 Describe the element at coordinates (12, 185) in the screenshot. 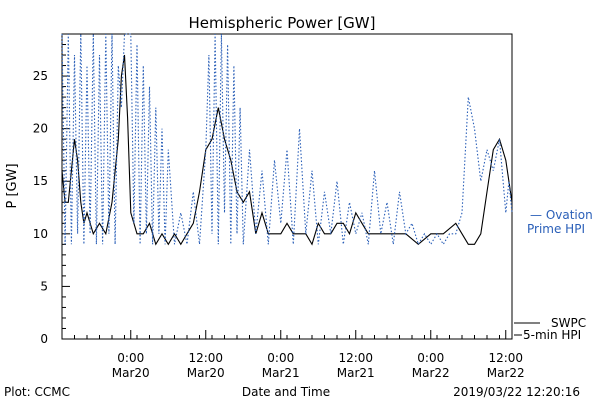

I see `y-axis-label: P [GW]` at that location.